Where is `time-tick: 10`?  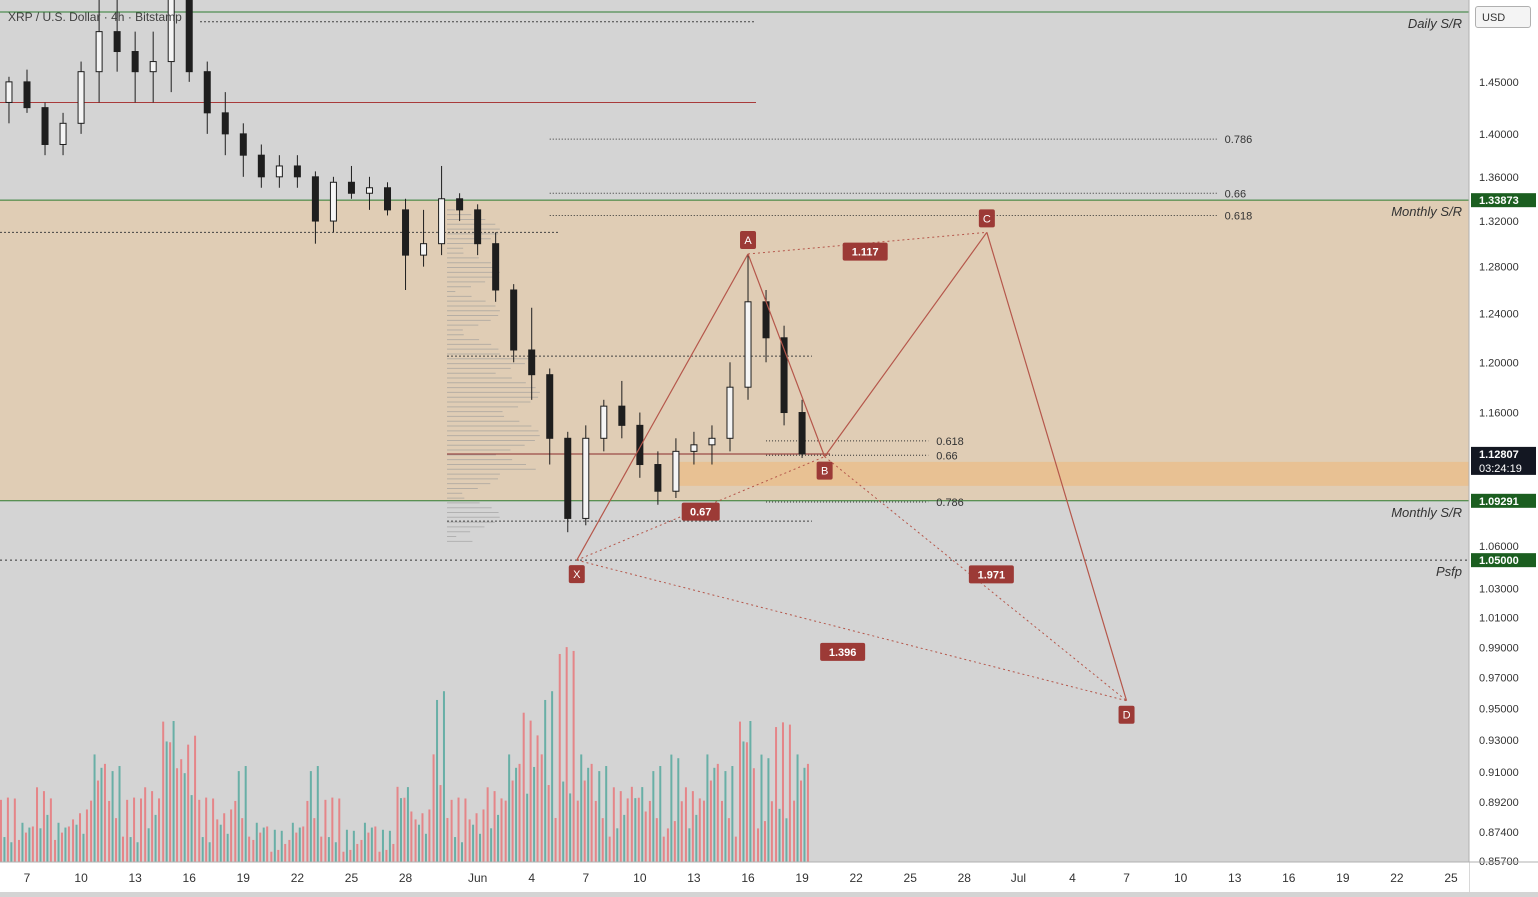
time-tick: 10 is located at coordinates (1181, 878).